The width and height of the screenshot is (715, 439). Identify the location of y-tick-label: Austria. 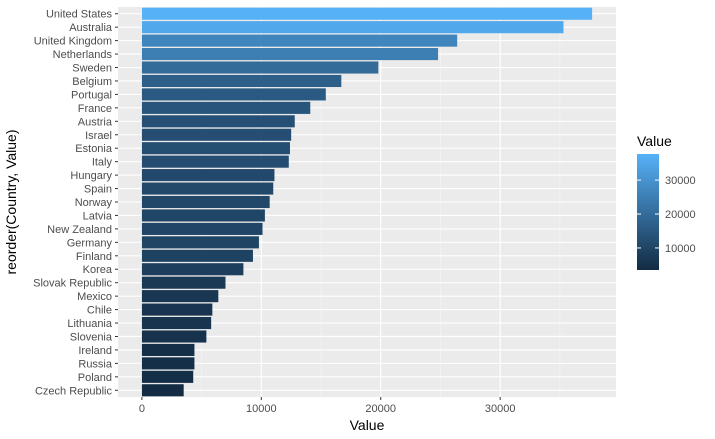
(95, 122).